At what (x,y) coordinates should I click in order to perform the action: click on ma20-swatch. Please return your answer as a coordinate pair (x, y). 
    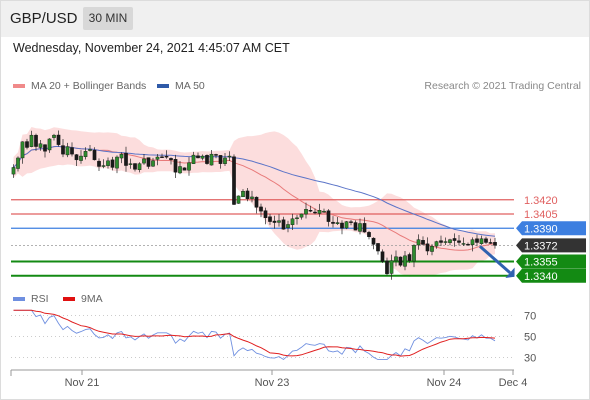
    Looking at the image, I should click on (19, 86).